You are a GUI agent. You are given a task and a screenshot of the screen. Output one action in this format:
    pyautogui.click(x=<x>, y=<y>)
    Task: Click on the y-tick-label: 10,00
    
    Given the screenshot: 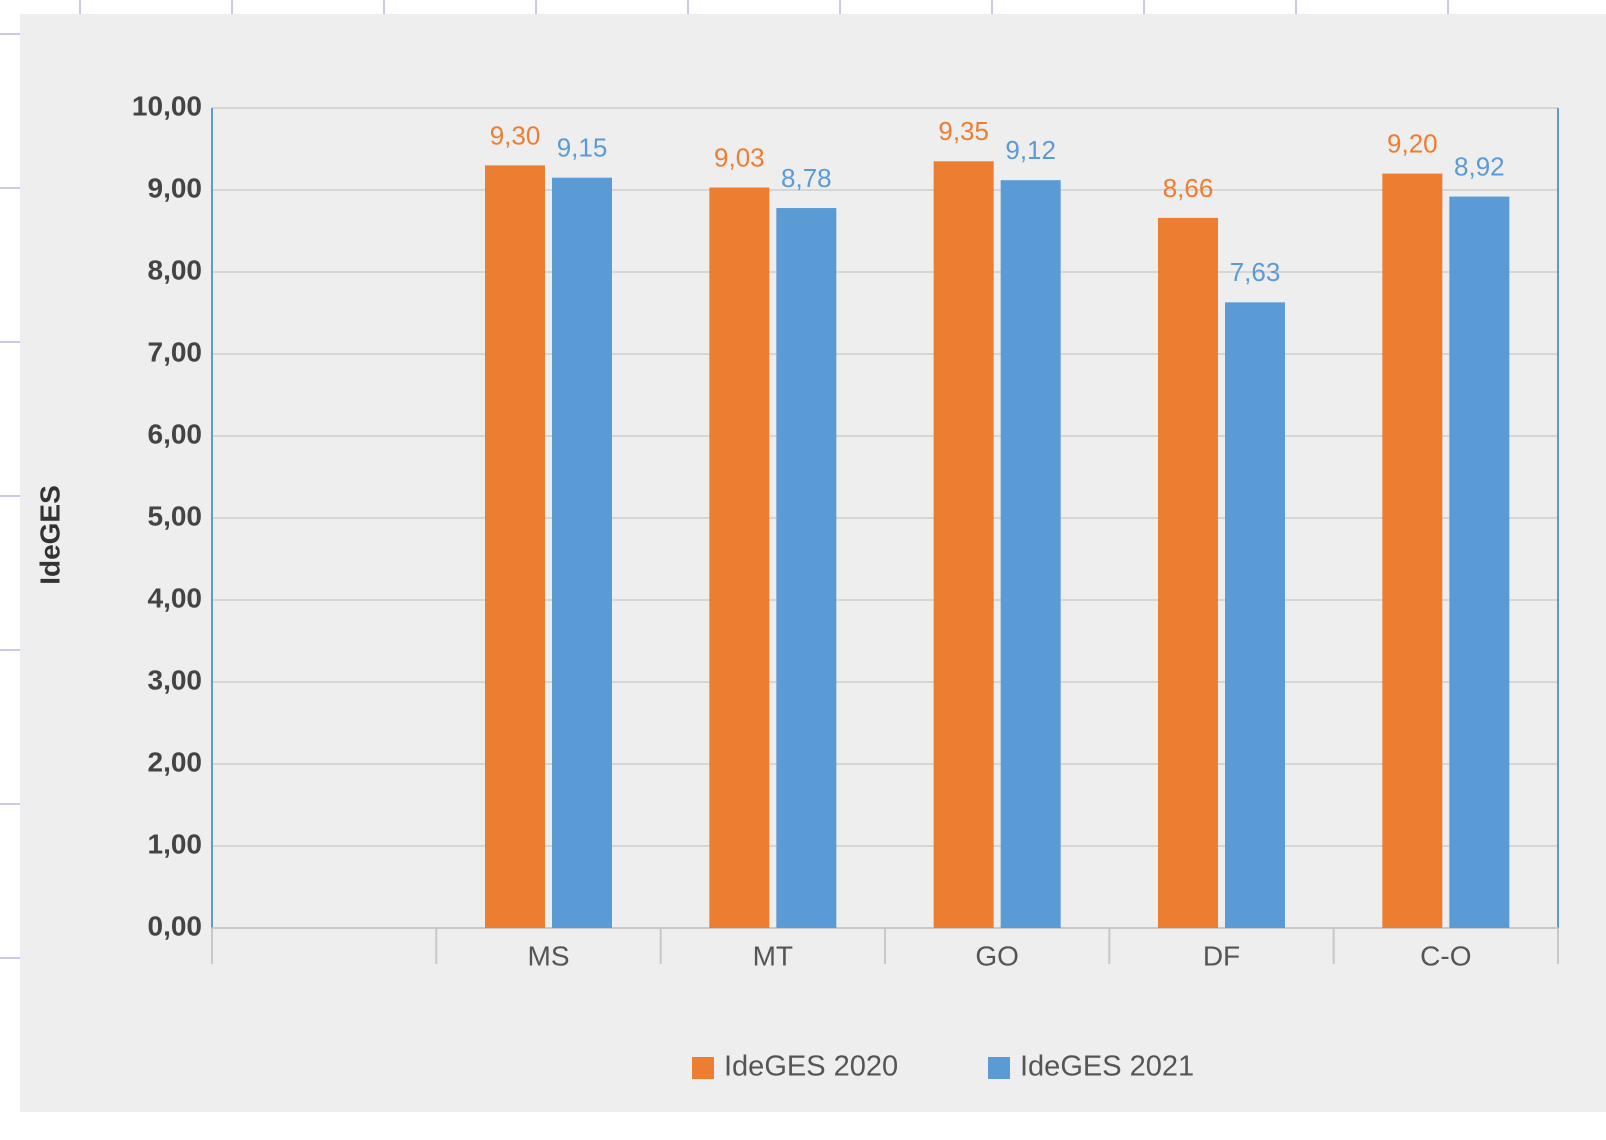 What is the action you would take?
    pyautogui.click(x=167, y=105)
    